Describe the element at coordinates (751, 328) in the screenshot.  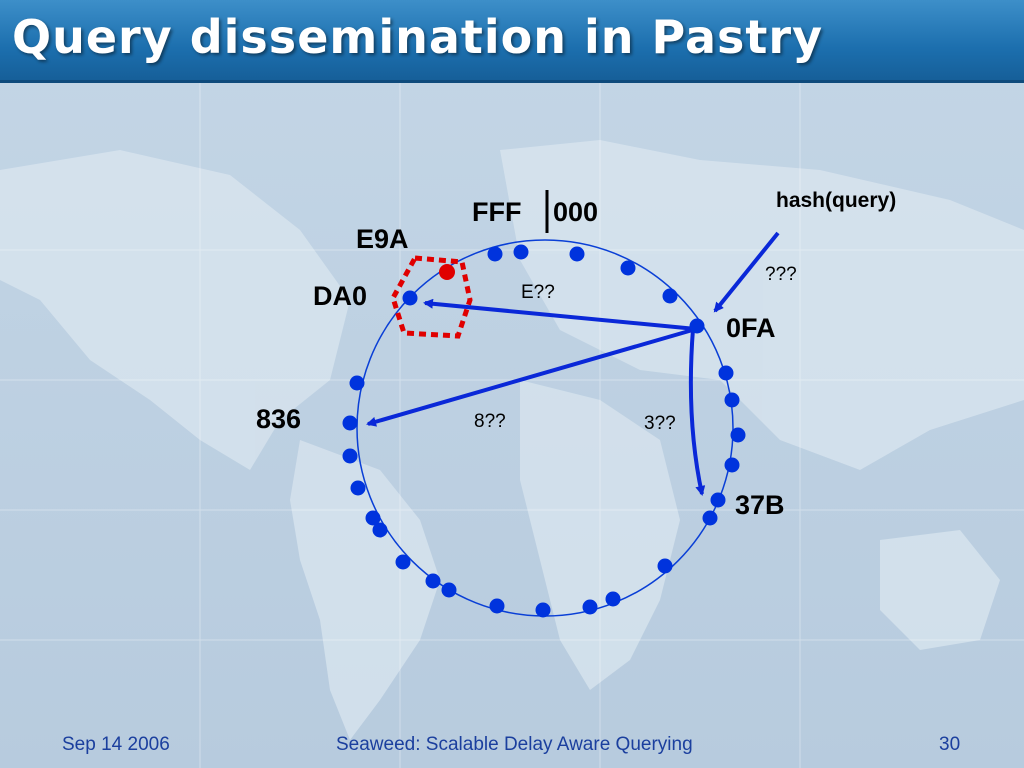
I see `label-0fa: 0FA` at that location.